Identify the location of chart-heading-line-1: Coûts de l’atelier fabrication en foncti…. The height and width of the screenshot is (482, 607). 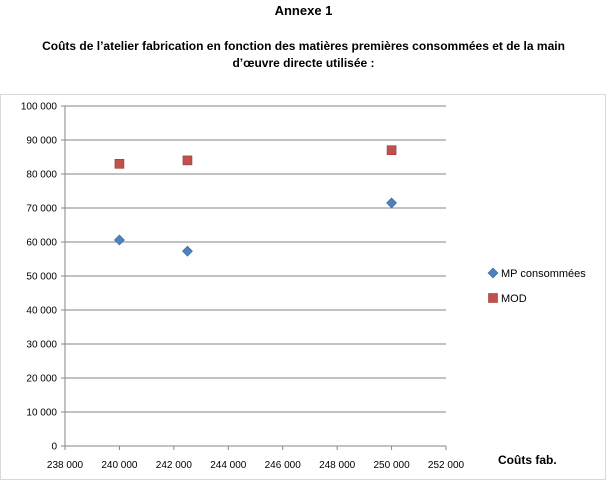
(303, 46).